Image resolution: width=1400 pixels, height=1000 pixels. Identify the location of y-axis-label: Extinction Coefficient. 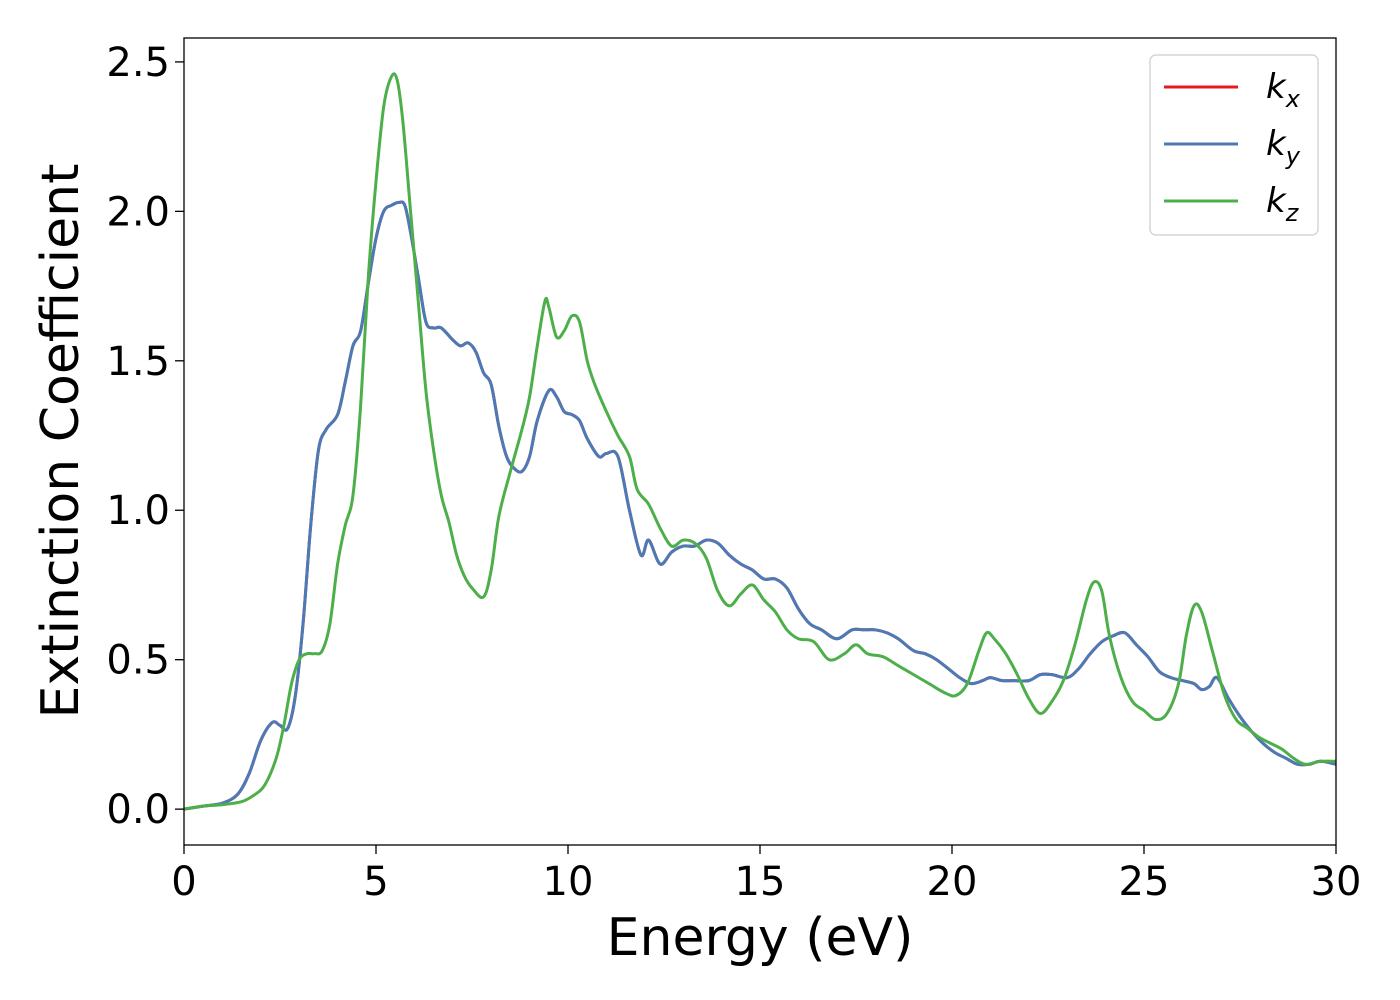
(61, 441).